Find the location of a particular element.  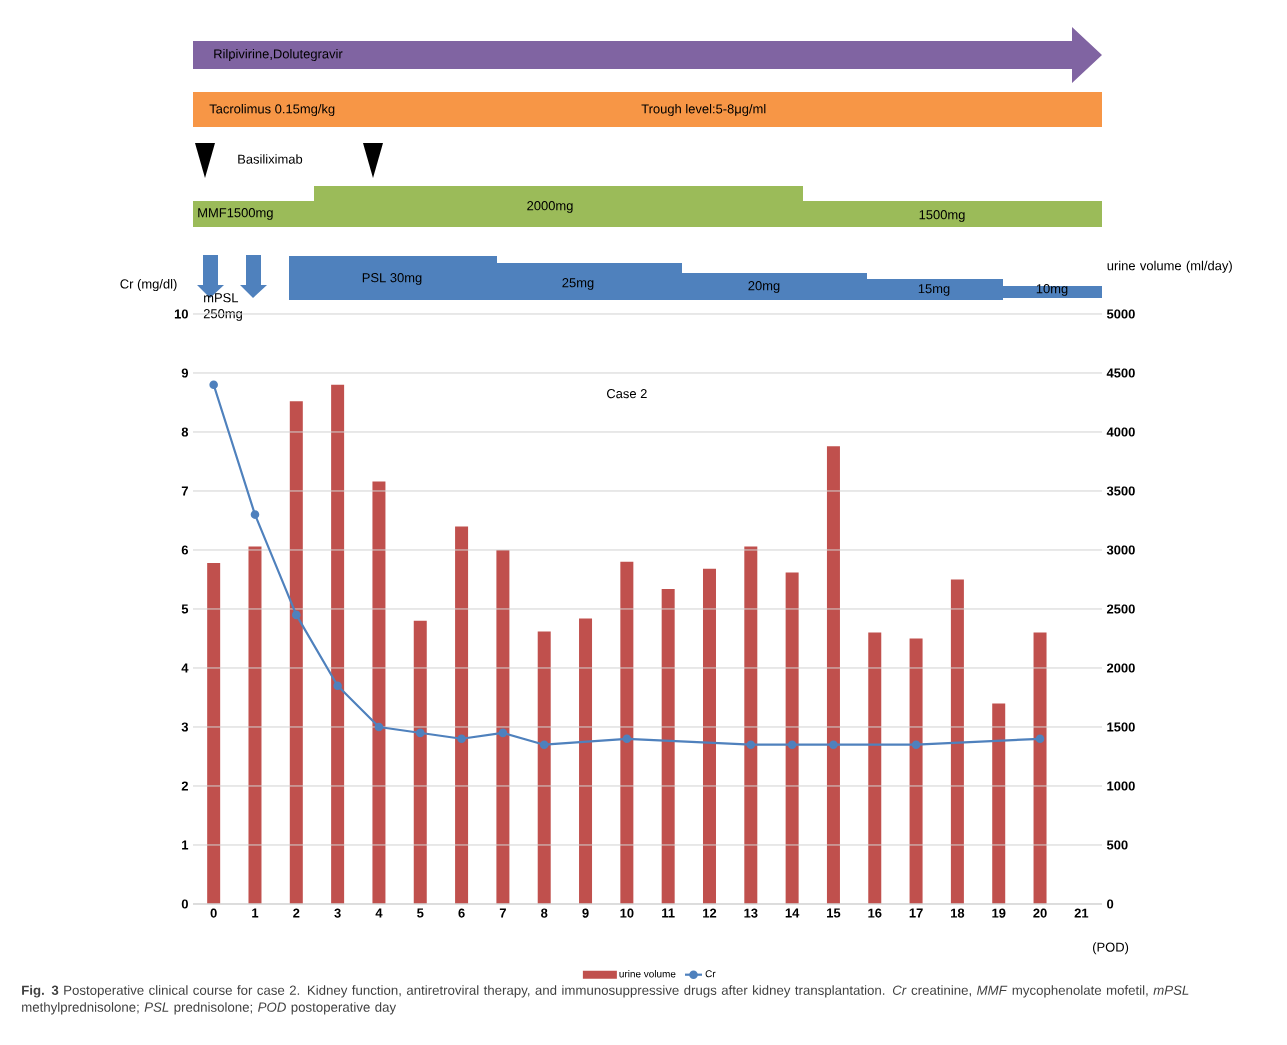

y2-tick-label: 0 is located at coordinates (1110, 904).